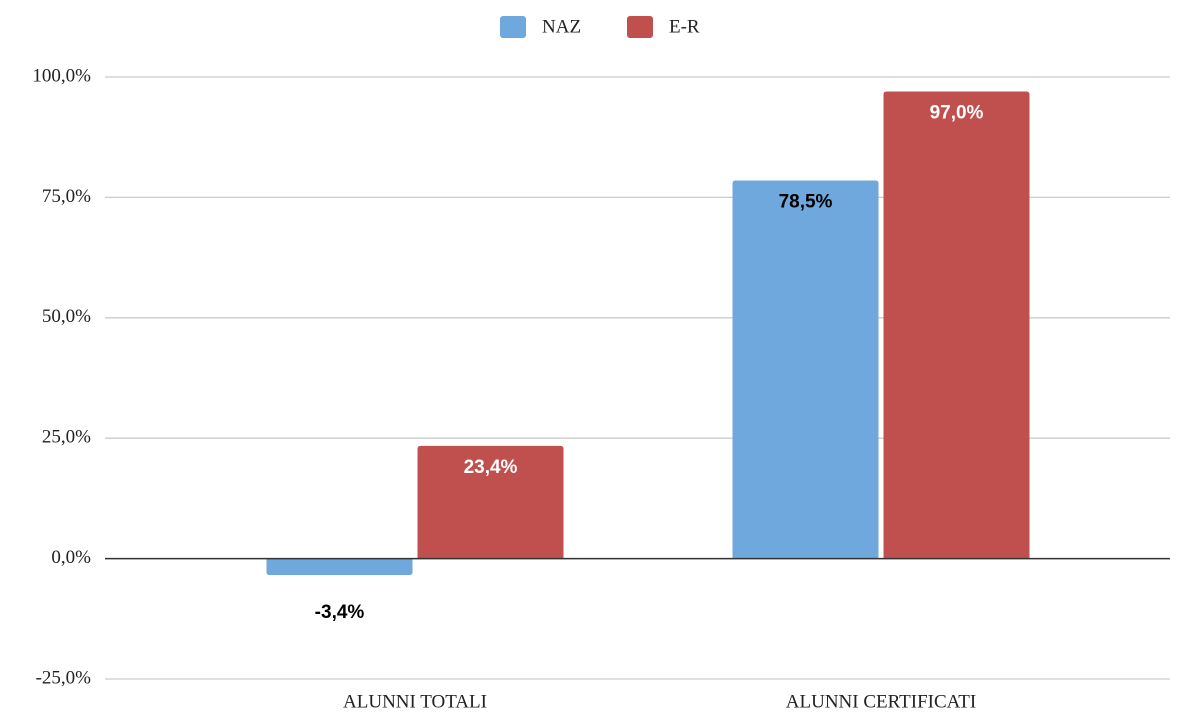  What do you see at coordinates (66, 437) in the screenshot?
I see `y-tick-label: 25,0%` at bounding box center [66, 437].